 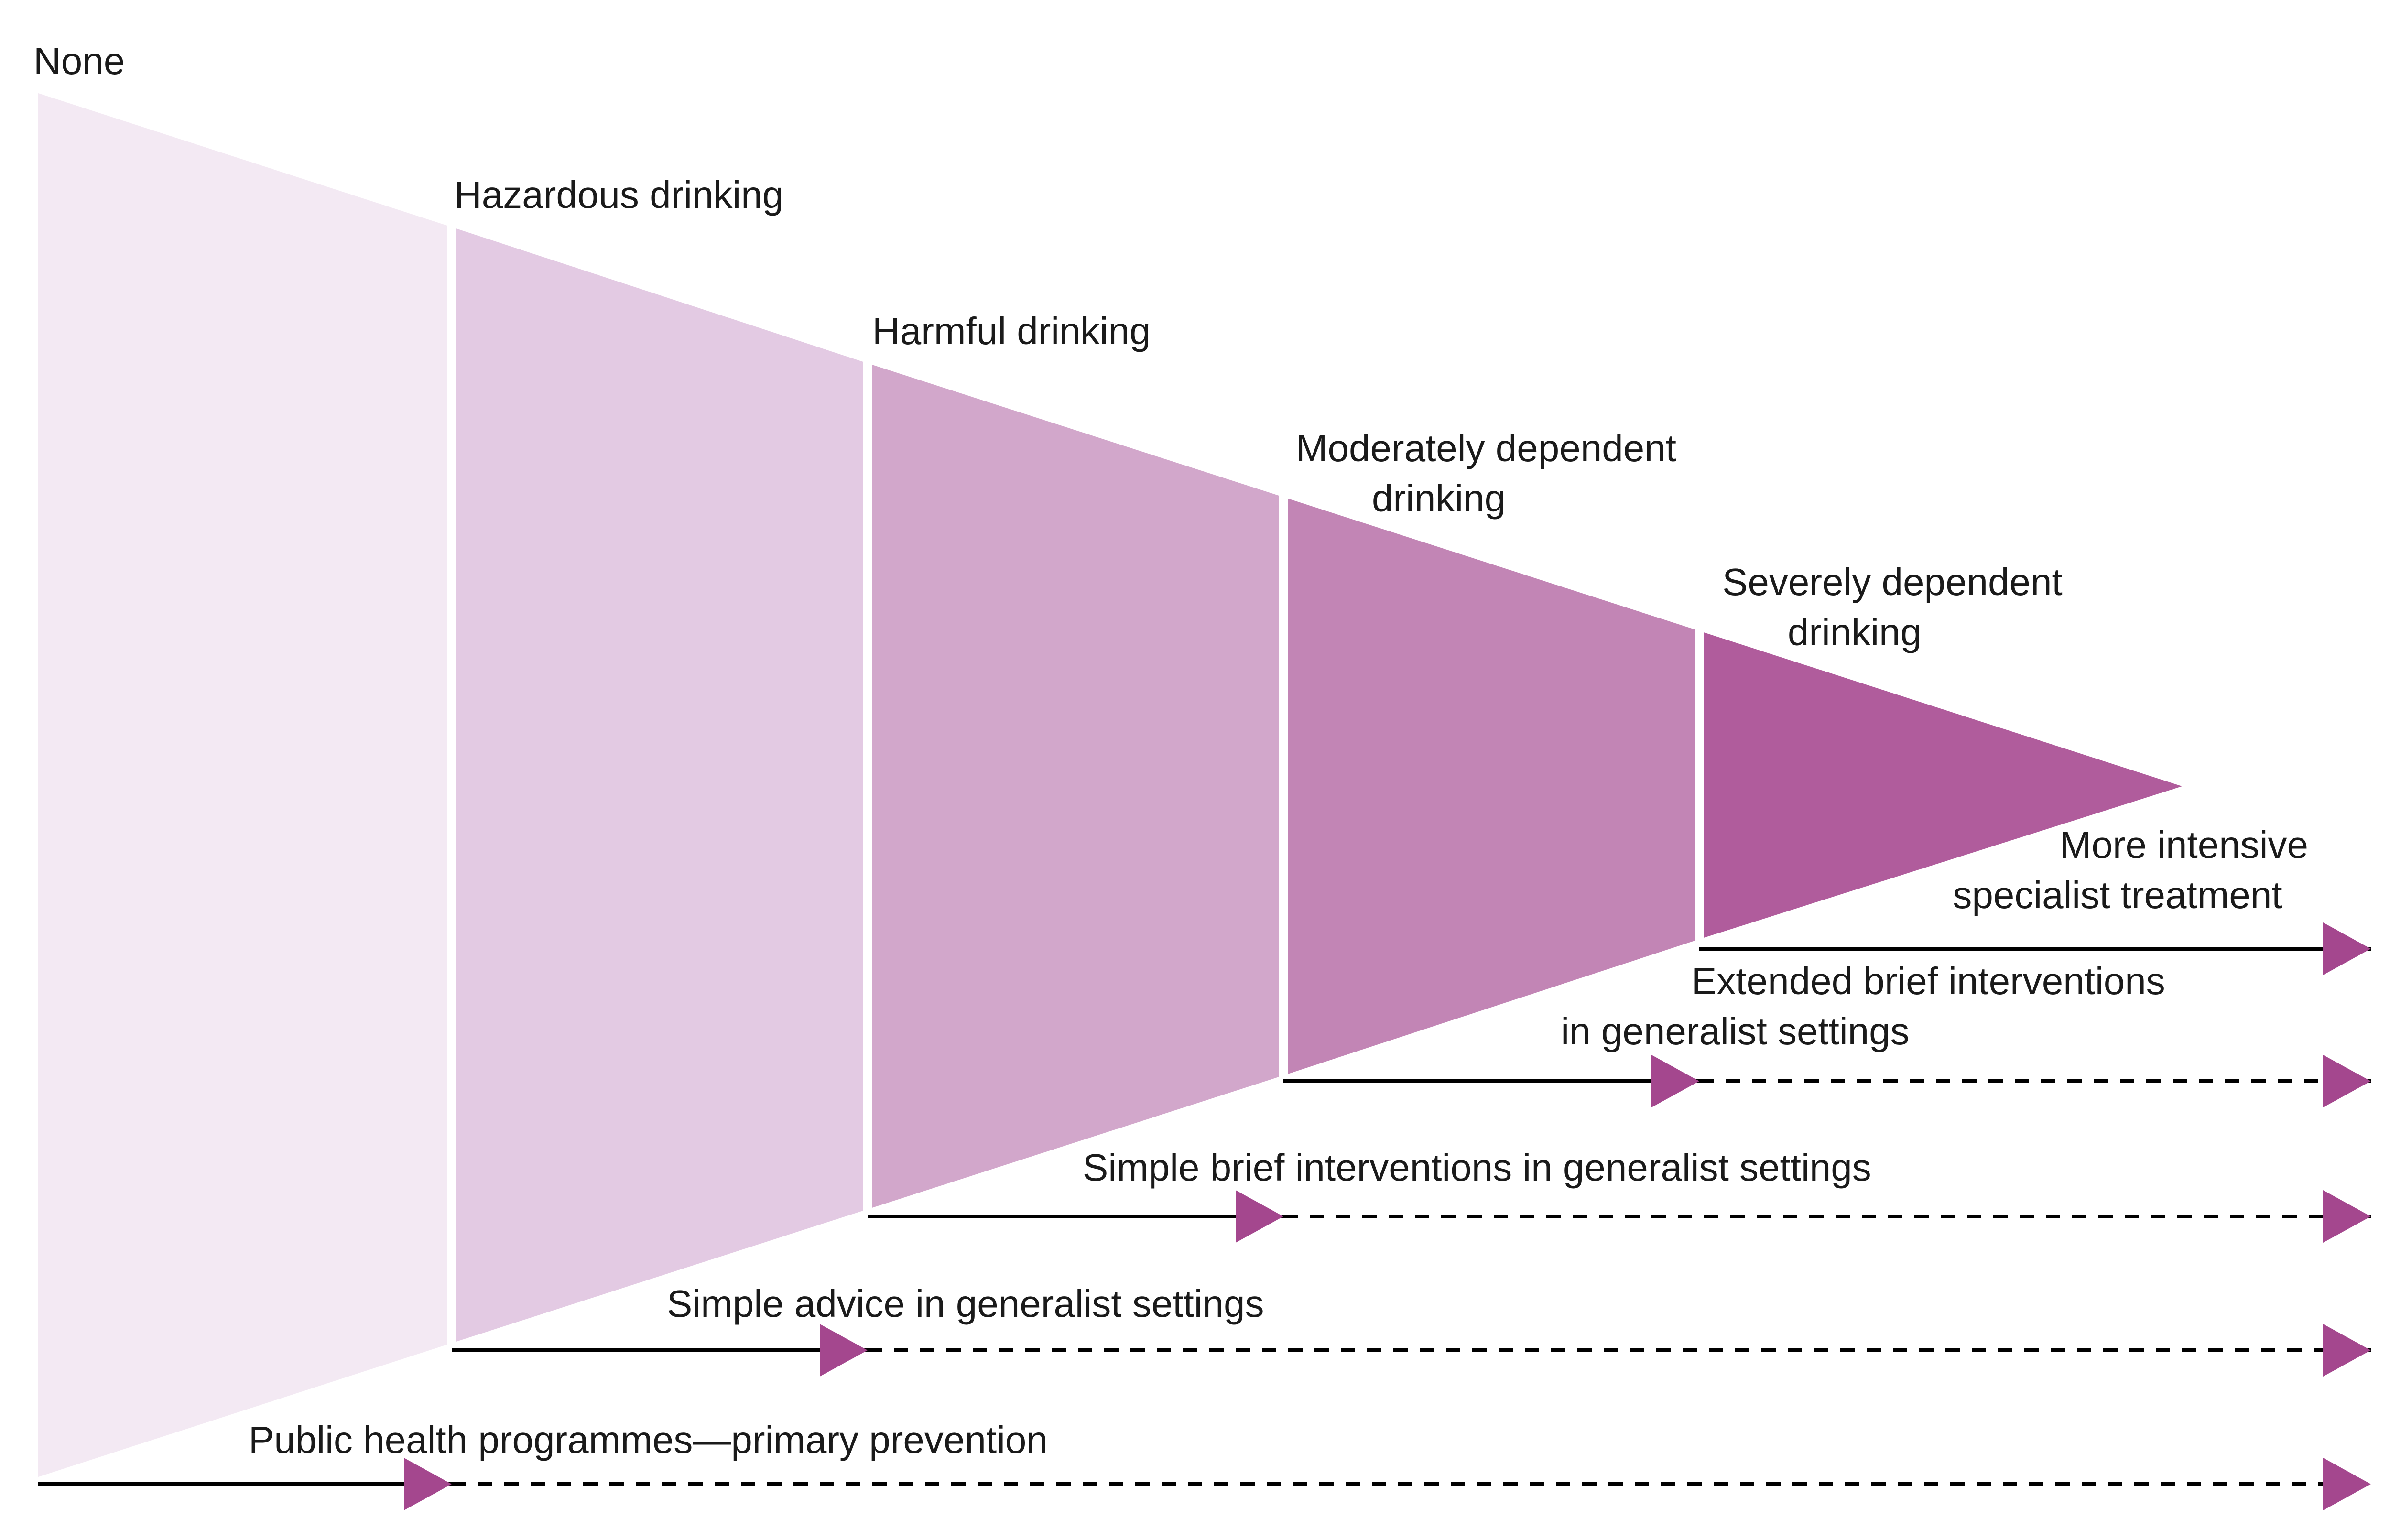 I want to click on label-none: None, so click(x=79, y=61).